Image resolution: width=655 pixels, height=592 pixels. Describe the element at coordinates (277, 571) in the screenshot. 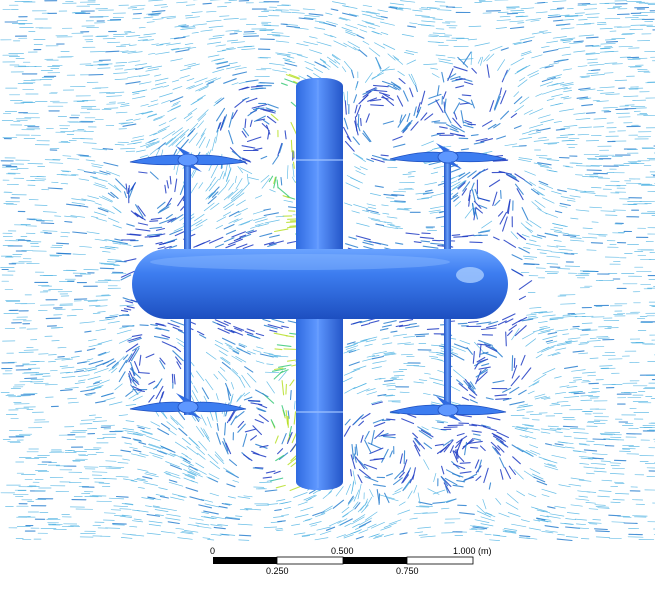

I see `scale-label-0250: 0.250` at that location.